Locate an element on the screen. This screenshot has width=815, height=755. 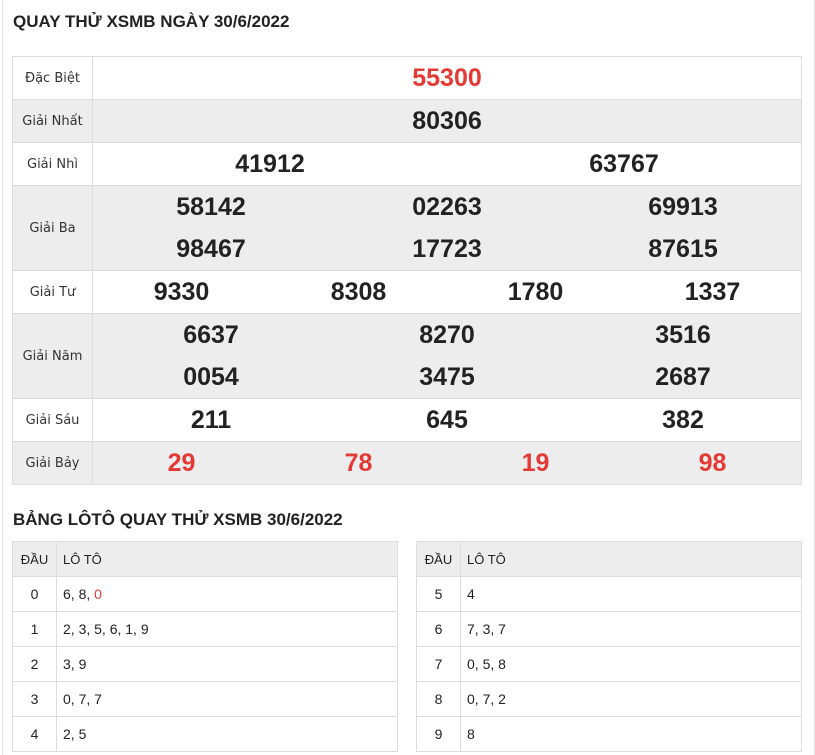
prize-row: Giải Nhất 80306 is located at coordinates (407, 121).